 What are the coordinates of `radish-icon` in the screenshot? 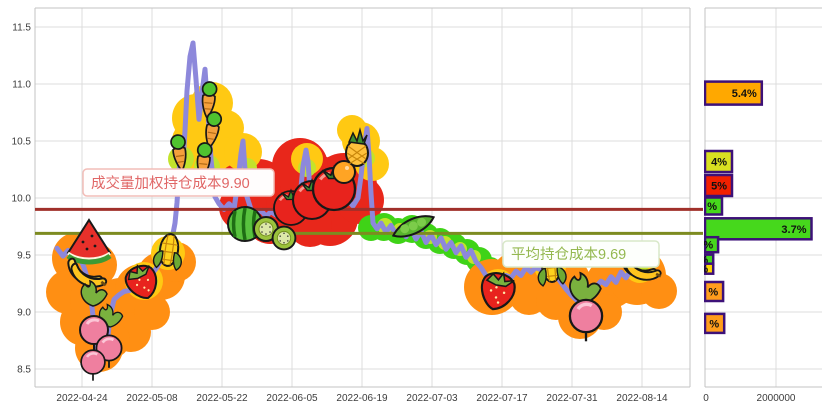 It's located at (93, 365).